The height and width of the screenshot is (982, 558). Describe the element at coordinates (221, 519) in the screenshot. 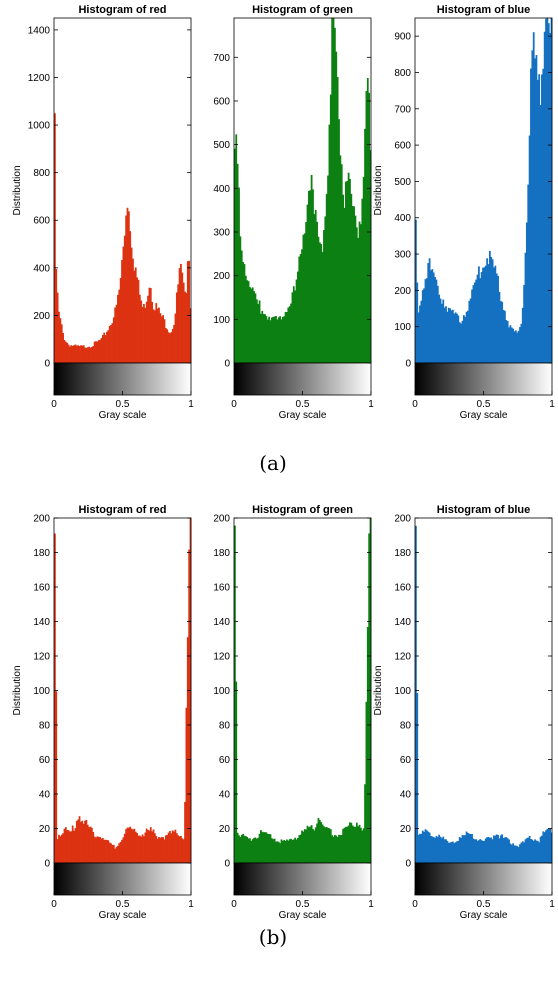

I see `y-tick-label: 200` at that location.